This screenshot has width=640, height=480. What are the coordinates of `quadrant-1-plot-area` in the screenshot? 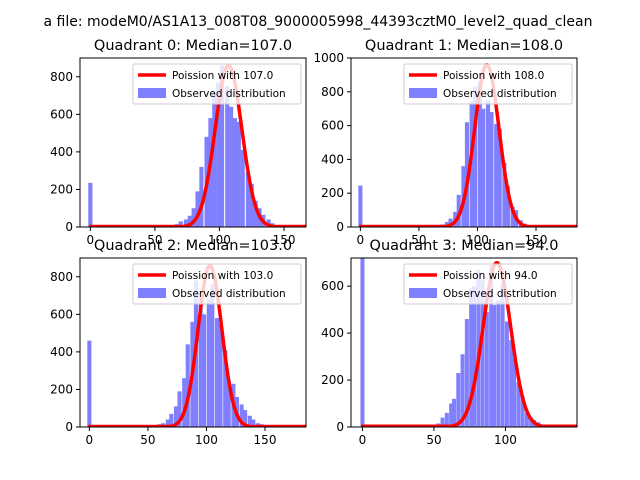 It's located at (467, 145).